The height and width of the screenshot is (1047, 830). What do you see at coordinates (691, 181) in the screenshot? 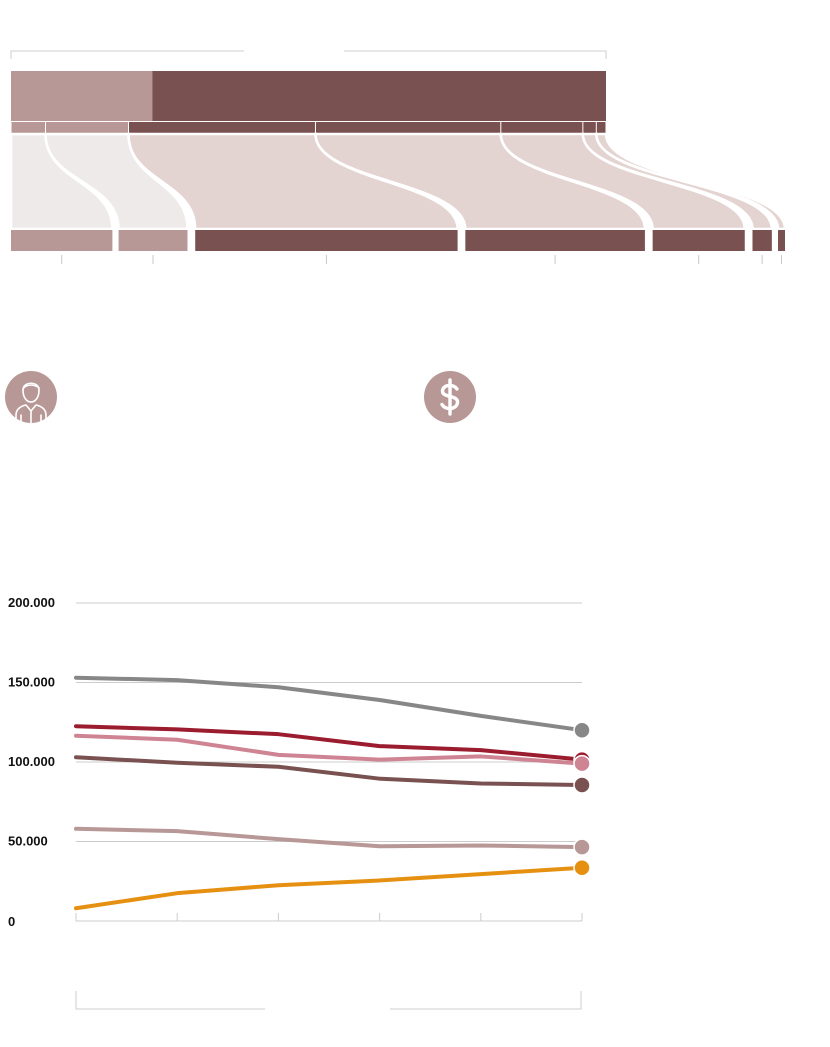
I see `flow-band` at bounding box center [691, 181].